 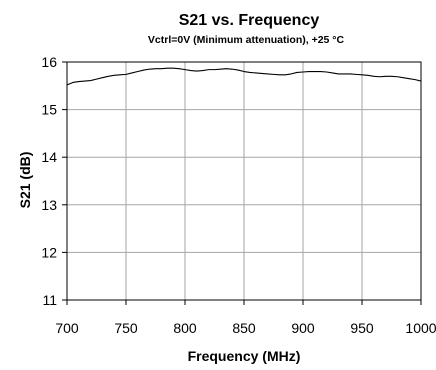 What do you see at coordinates (49, 110) in the screenshot?
I see `y-tick-label: 15` at bounding box center [49, 110].